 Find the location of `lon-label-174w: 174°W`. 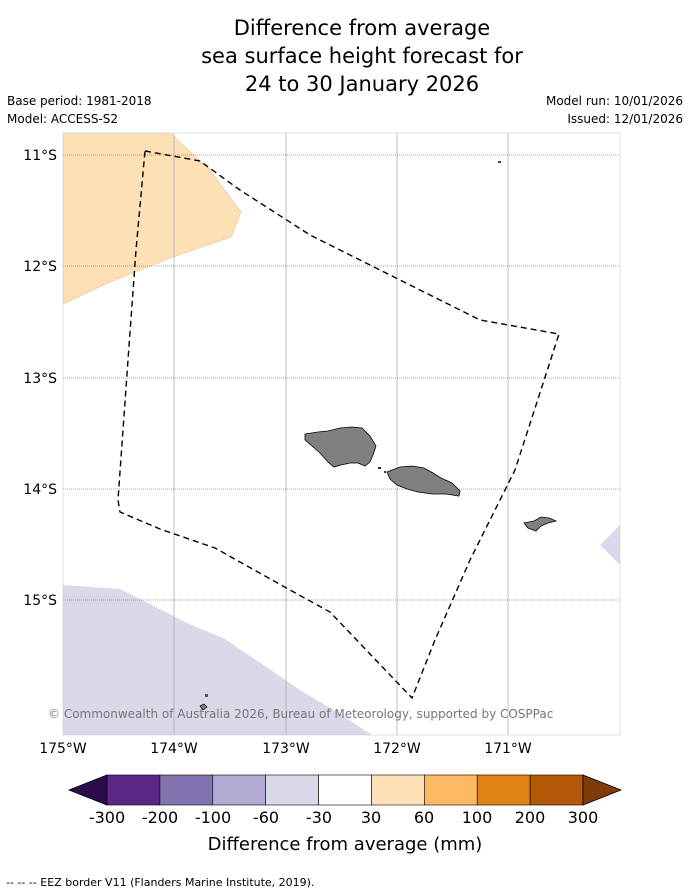

lon-label-174w: 174°W is located at coordinates (174, 749).